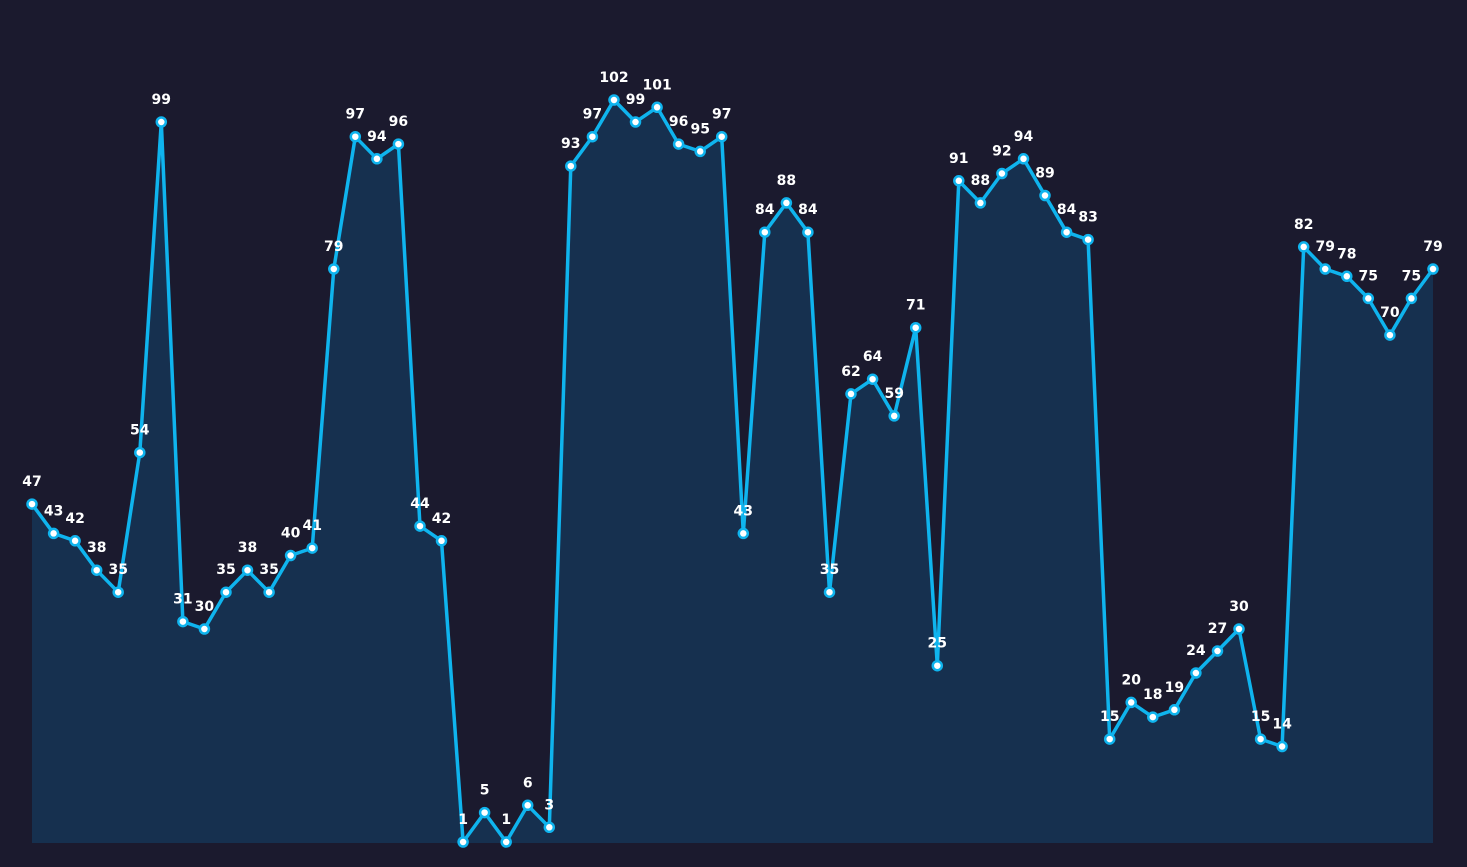 This screenshot has width=1467, height=867. Describe the element at coordinates (850, 372) in the screenshot. I see `data-label: 62` at that location.